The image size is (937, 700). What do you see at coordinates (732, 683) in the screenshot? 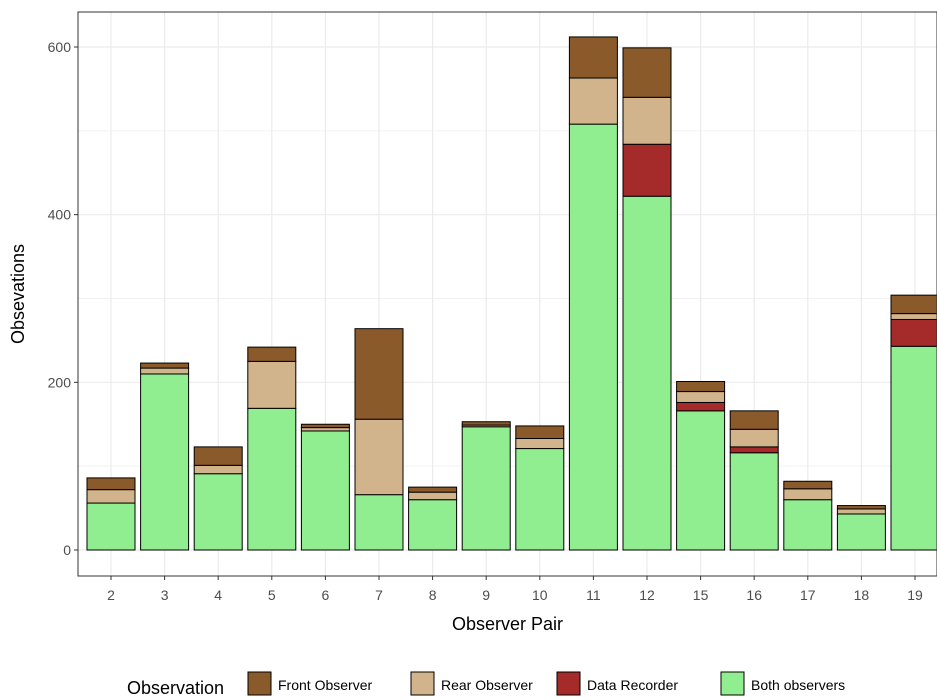
I see `legend-key-both-observers` at bounding box center [732, 683].